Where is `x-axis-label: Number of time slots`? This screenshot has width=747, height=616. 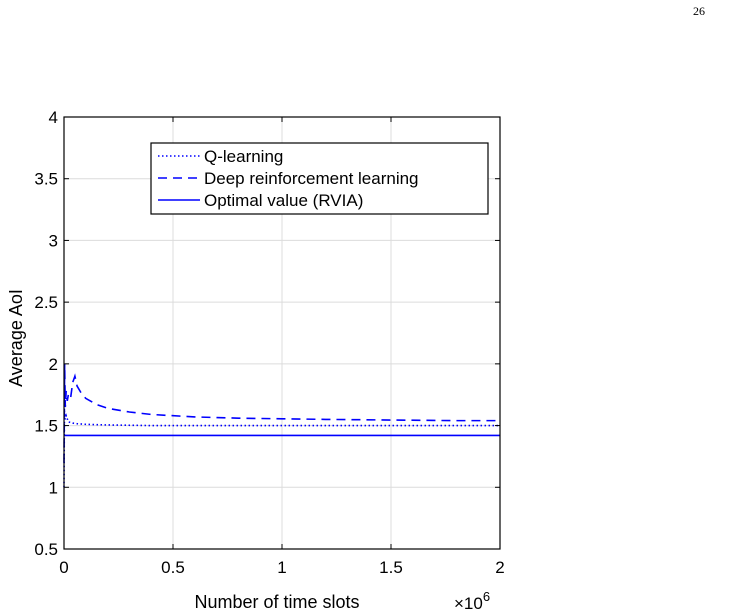 x-axis-label: Number of time slots is located at coordinates (276, 602).